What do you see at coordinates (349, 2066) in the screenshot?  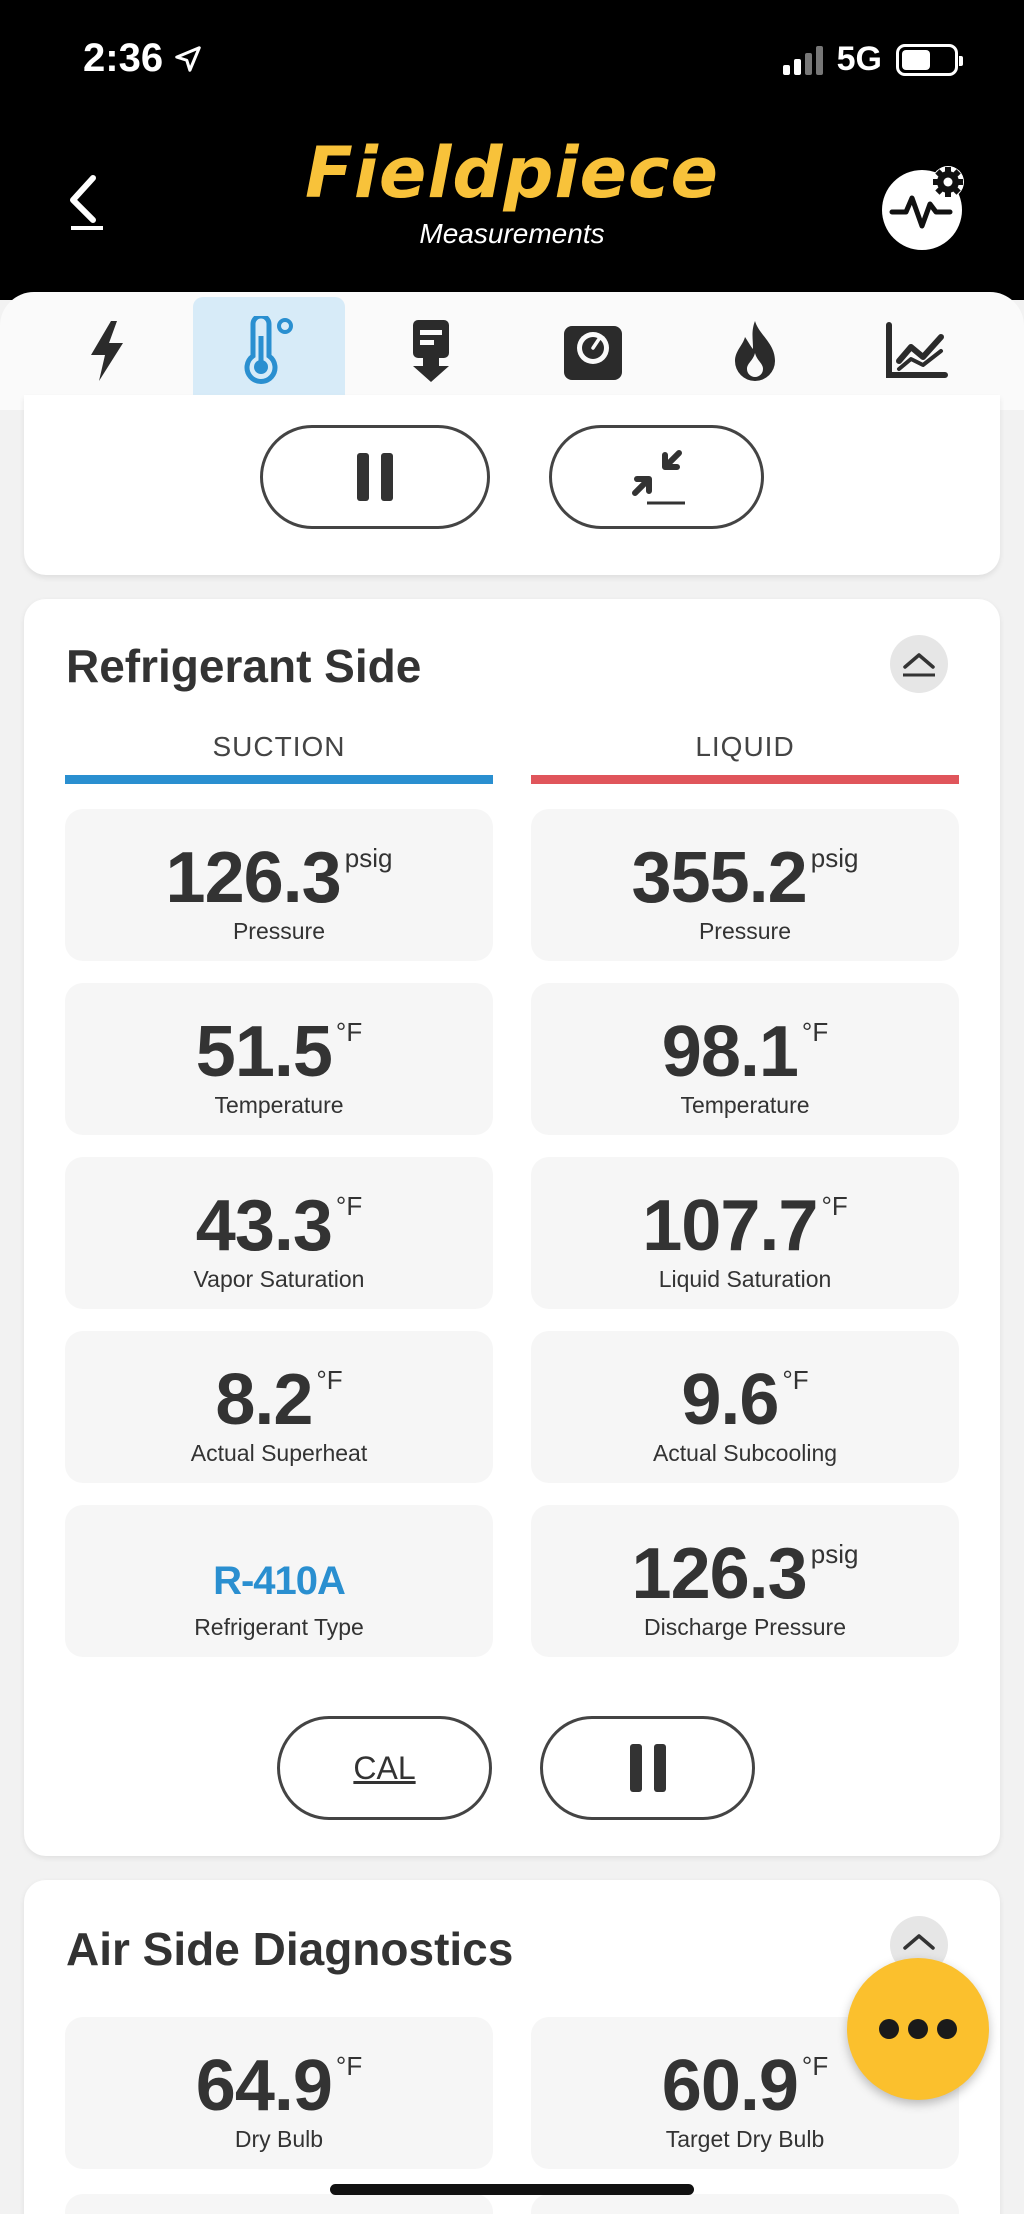 I see `dry-bulb-unit: °F` at bounding box center [349, 2066].